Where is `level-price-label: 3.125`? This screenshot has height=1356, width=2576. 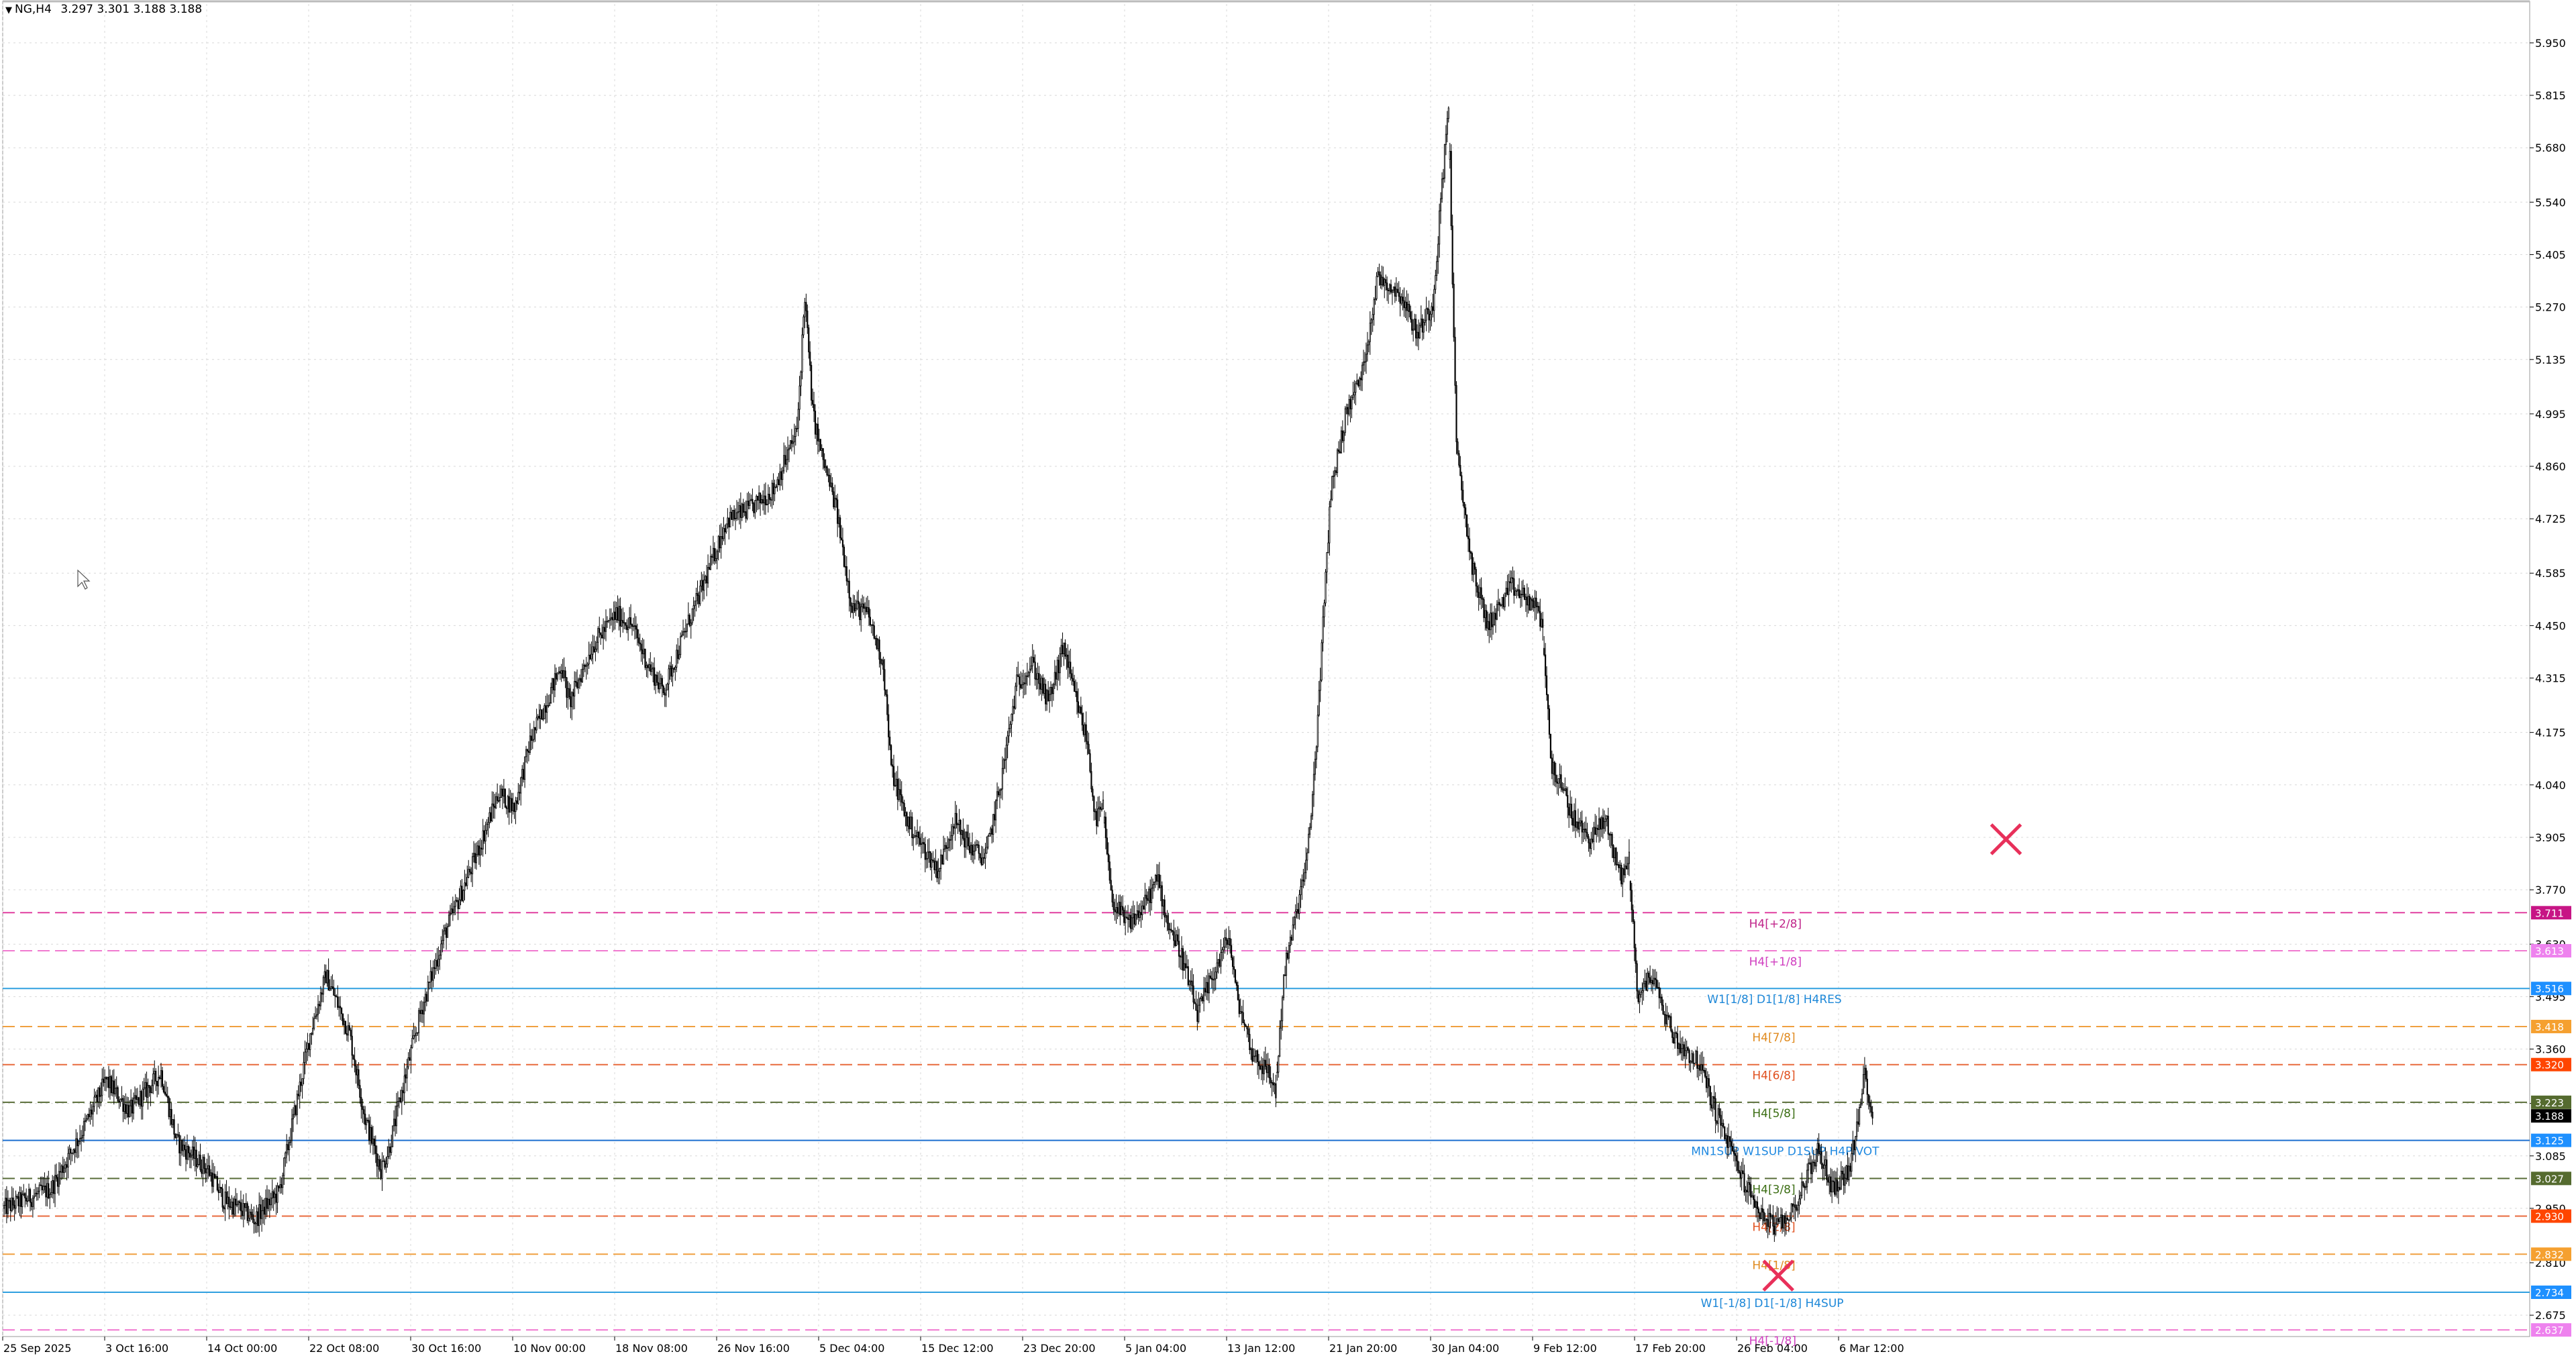 level-price-label: 3.125 is located at coordinates (2549, 1141).